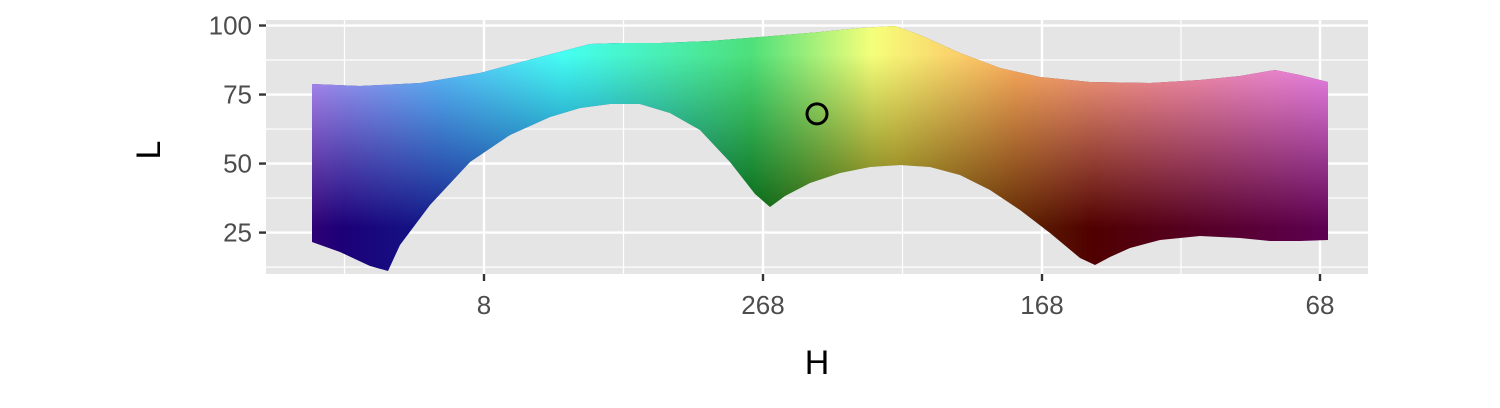 This screenshot has height=408, width=1500. Describe the element at coordinates (906, 297) in the screenshot. I see `x-axis: 8 268 168 68` at that location.